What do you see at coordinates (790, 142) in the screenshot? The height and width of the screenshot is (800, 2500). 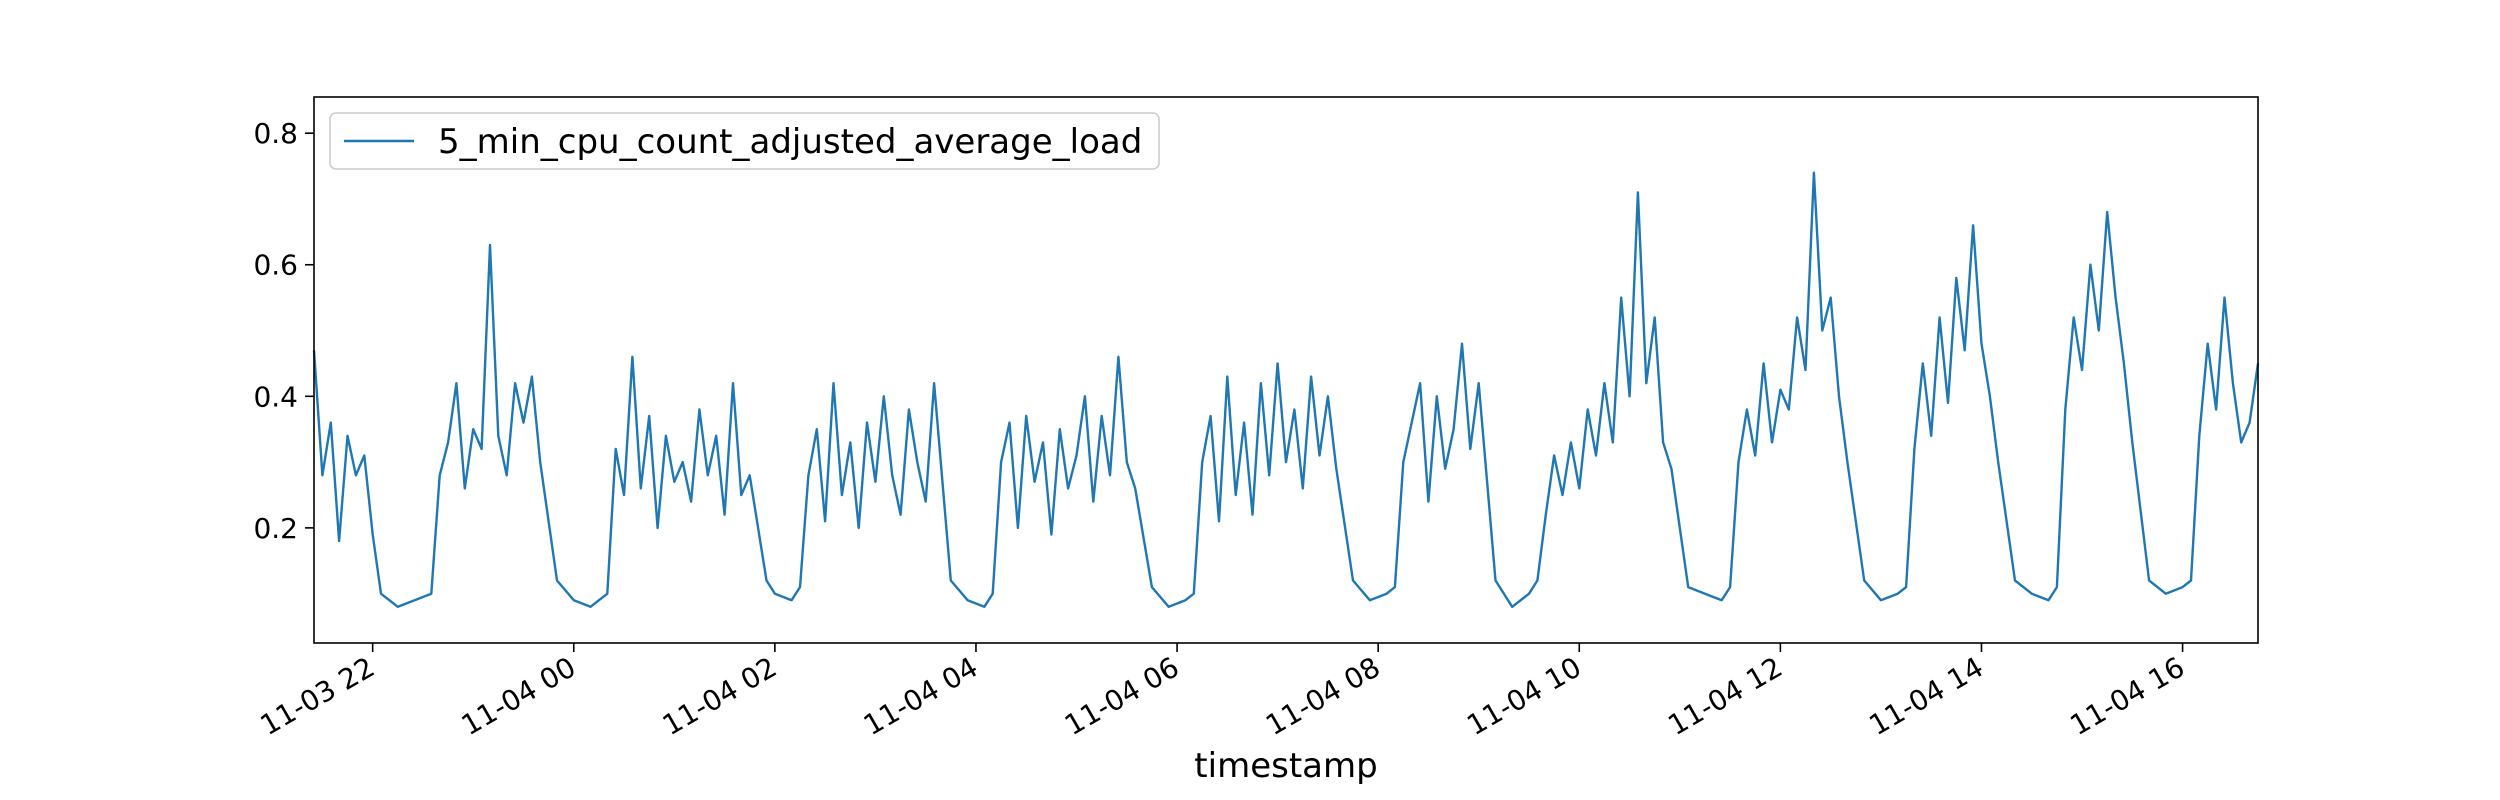 I see `legend-label: 5_min_cpu_count_adjusted_average_load` at bounding box center [790, 142].